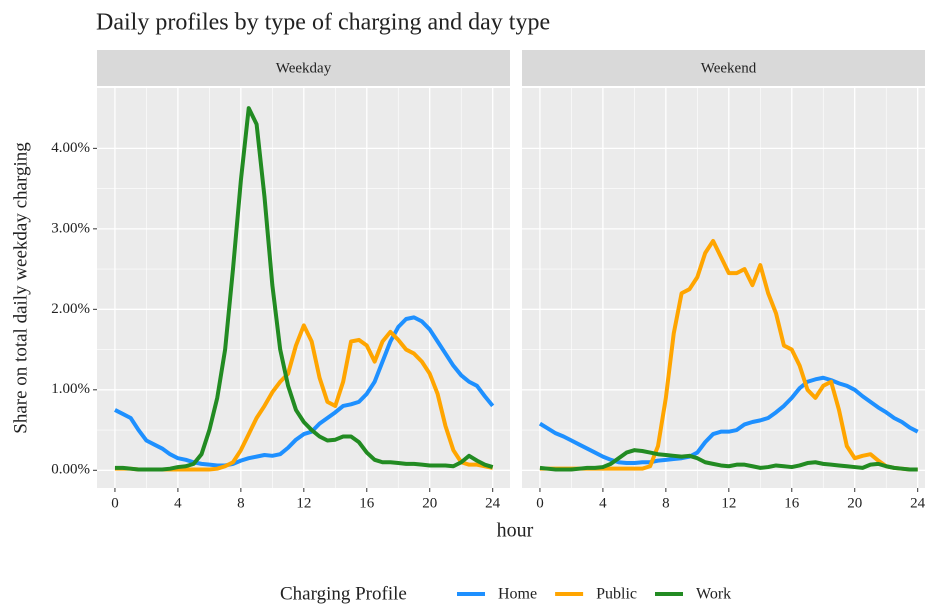 The image size is (925, 605). I want to click on legend-label: Work, so click(713, 594).